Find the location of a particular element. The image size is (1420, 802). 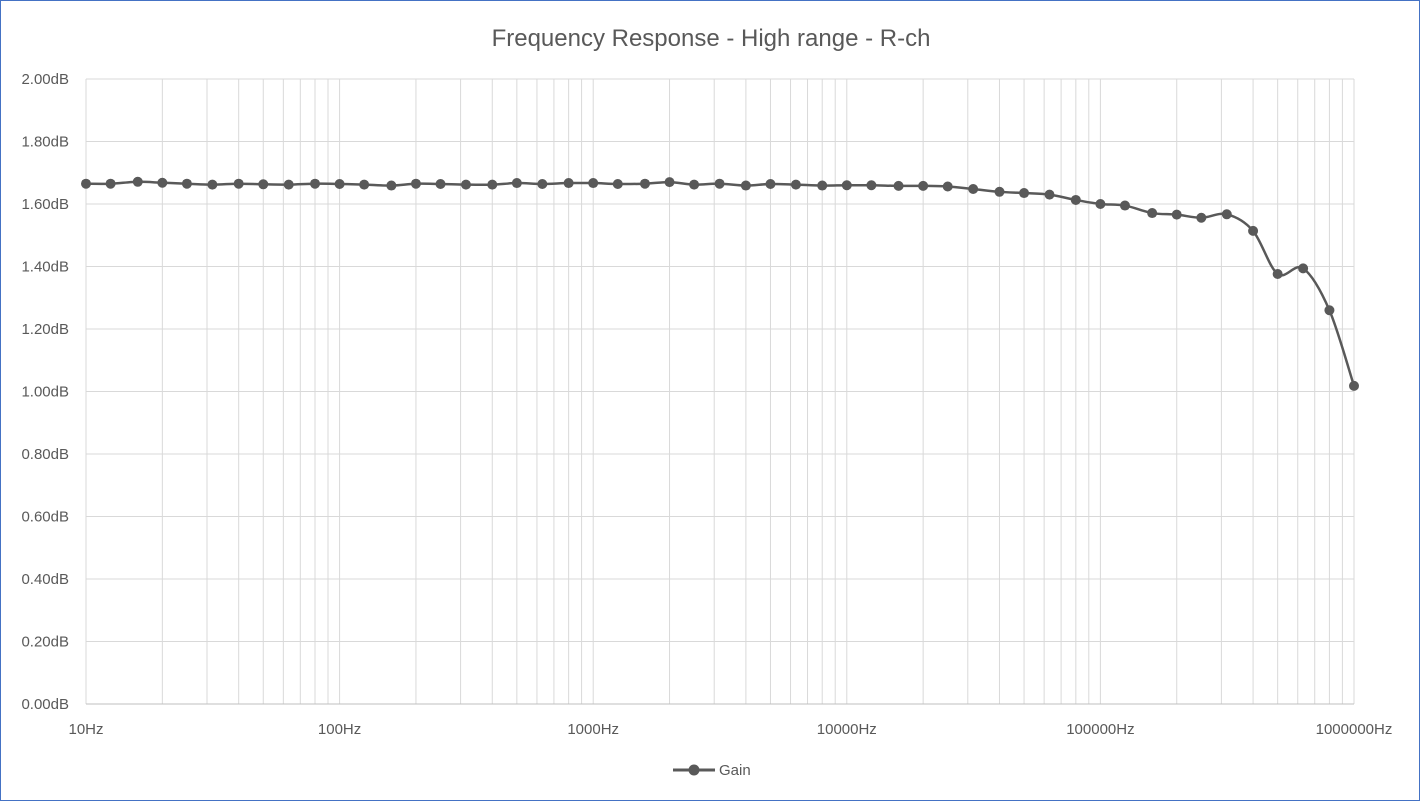

y-tick-label: 1.20dB is located at coordinates (45, 329).